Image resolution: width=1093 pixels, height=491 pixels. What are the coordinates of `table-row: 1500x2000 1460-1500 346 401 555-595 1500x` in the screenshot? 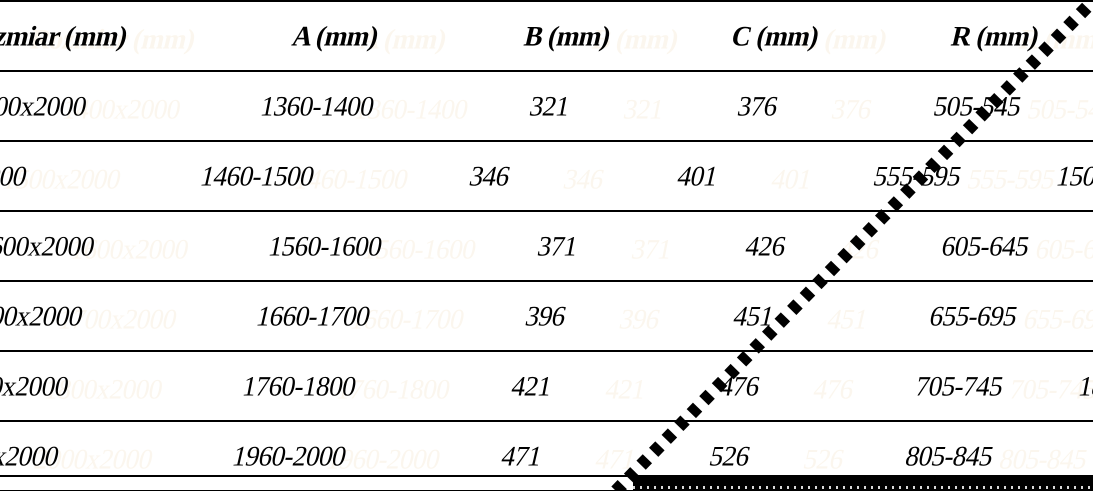 It's located at (546, 176).